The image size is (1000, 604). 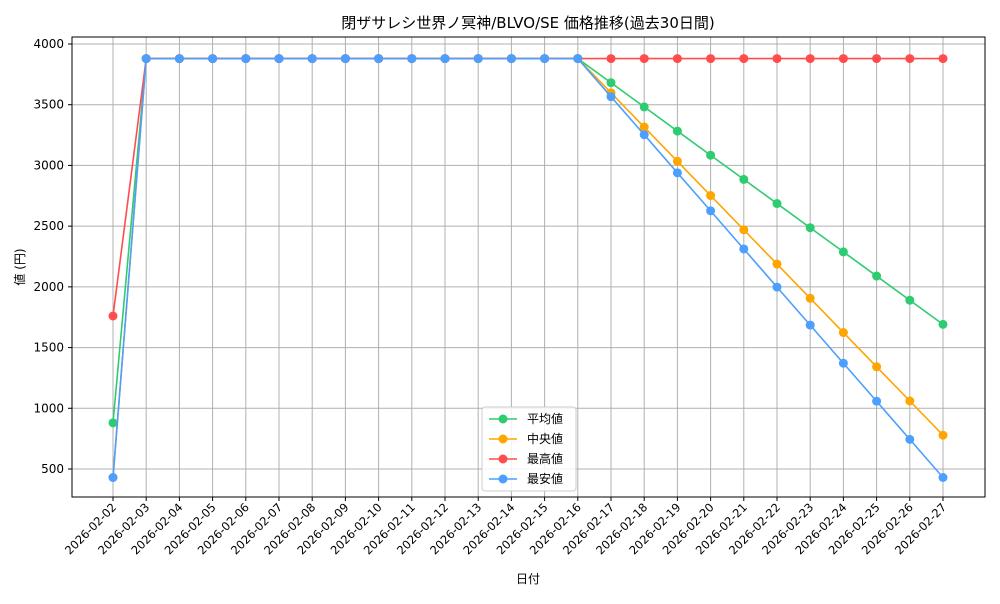 I want to click on y-tick-label: 500, so click(x=52, y=469).